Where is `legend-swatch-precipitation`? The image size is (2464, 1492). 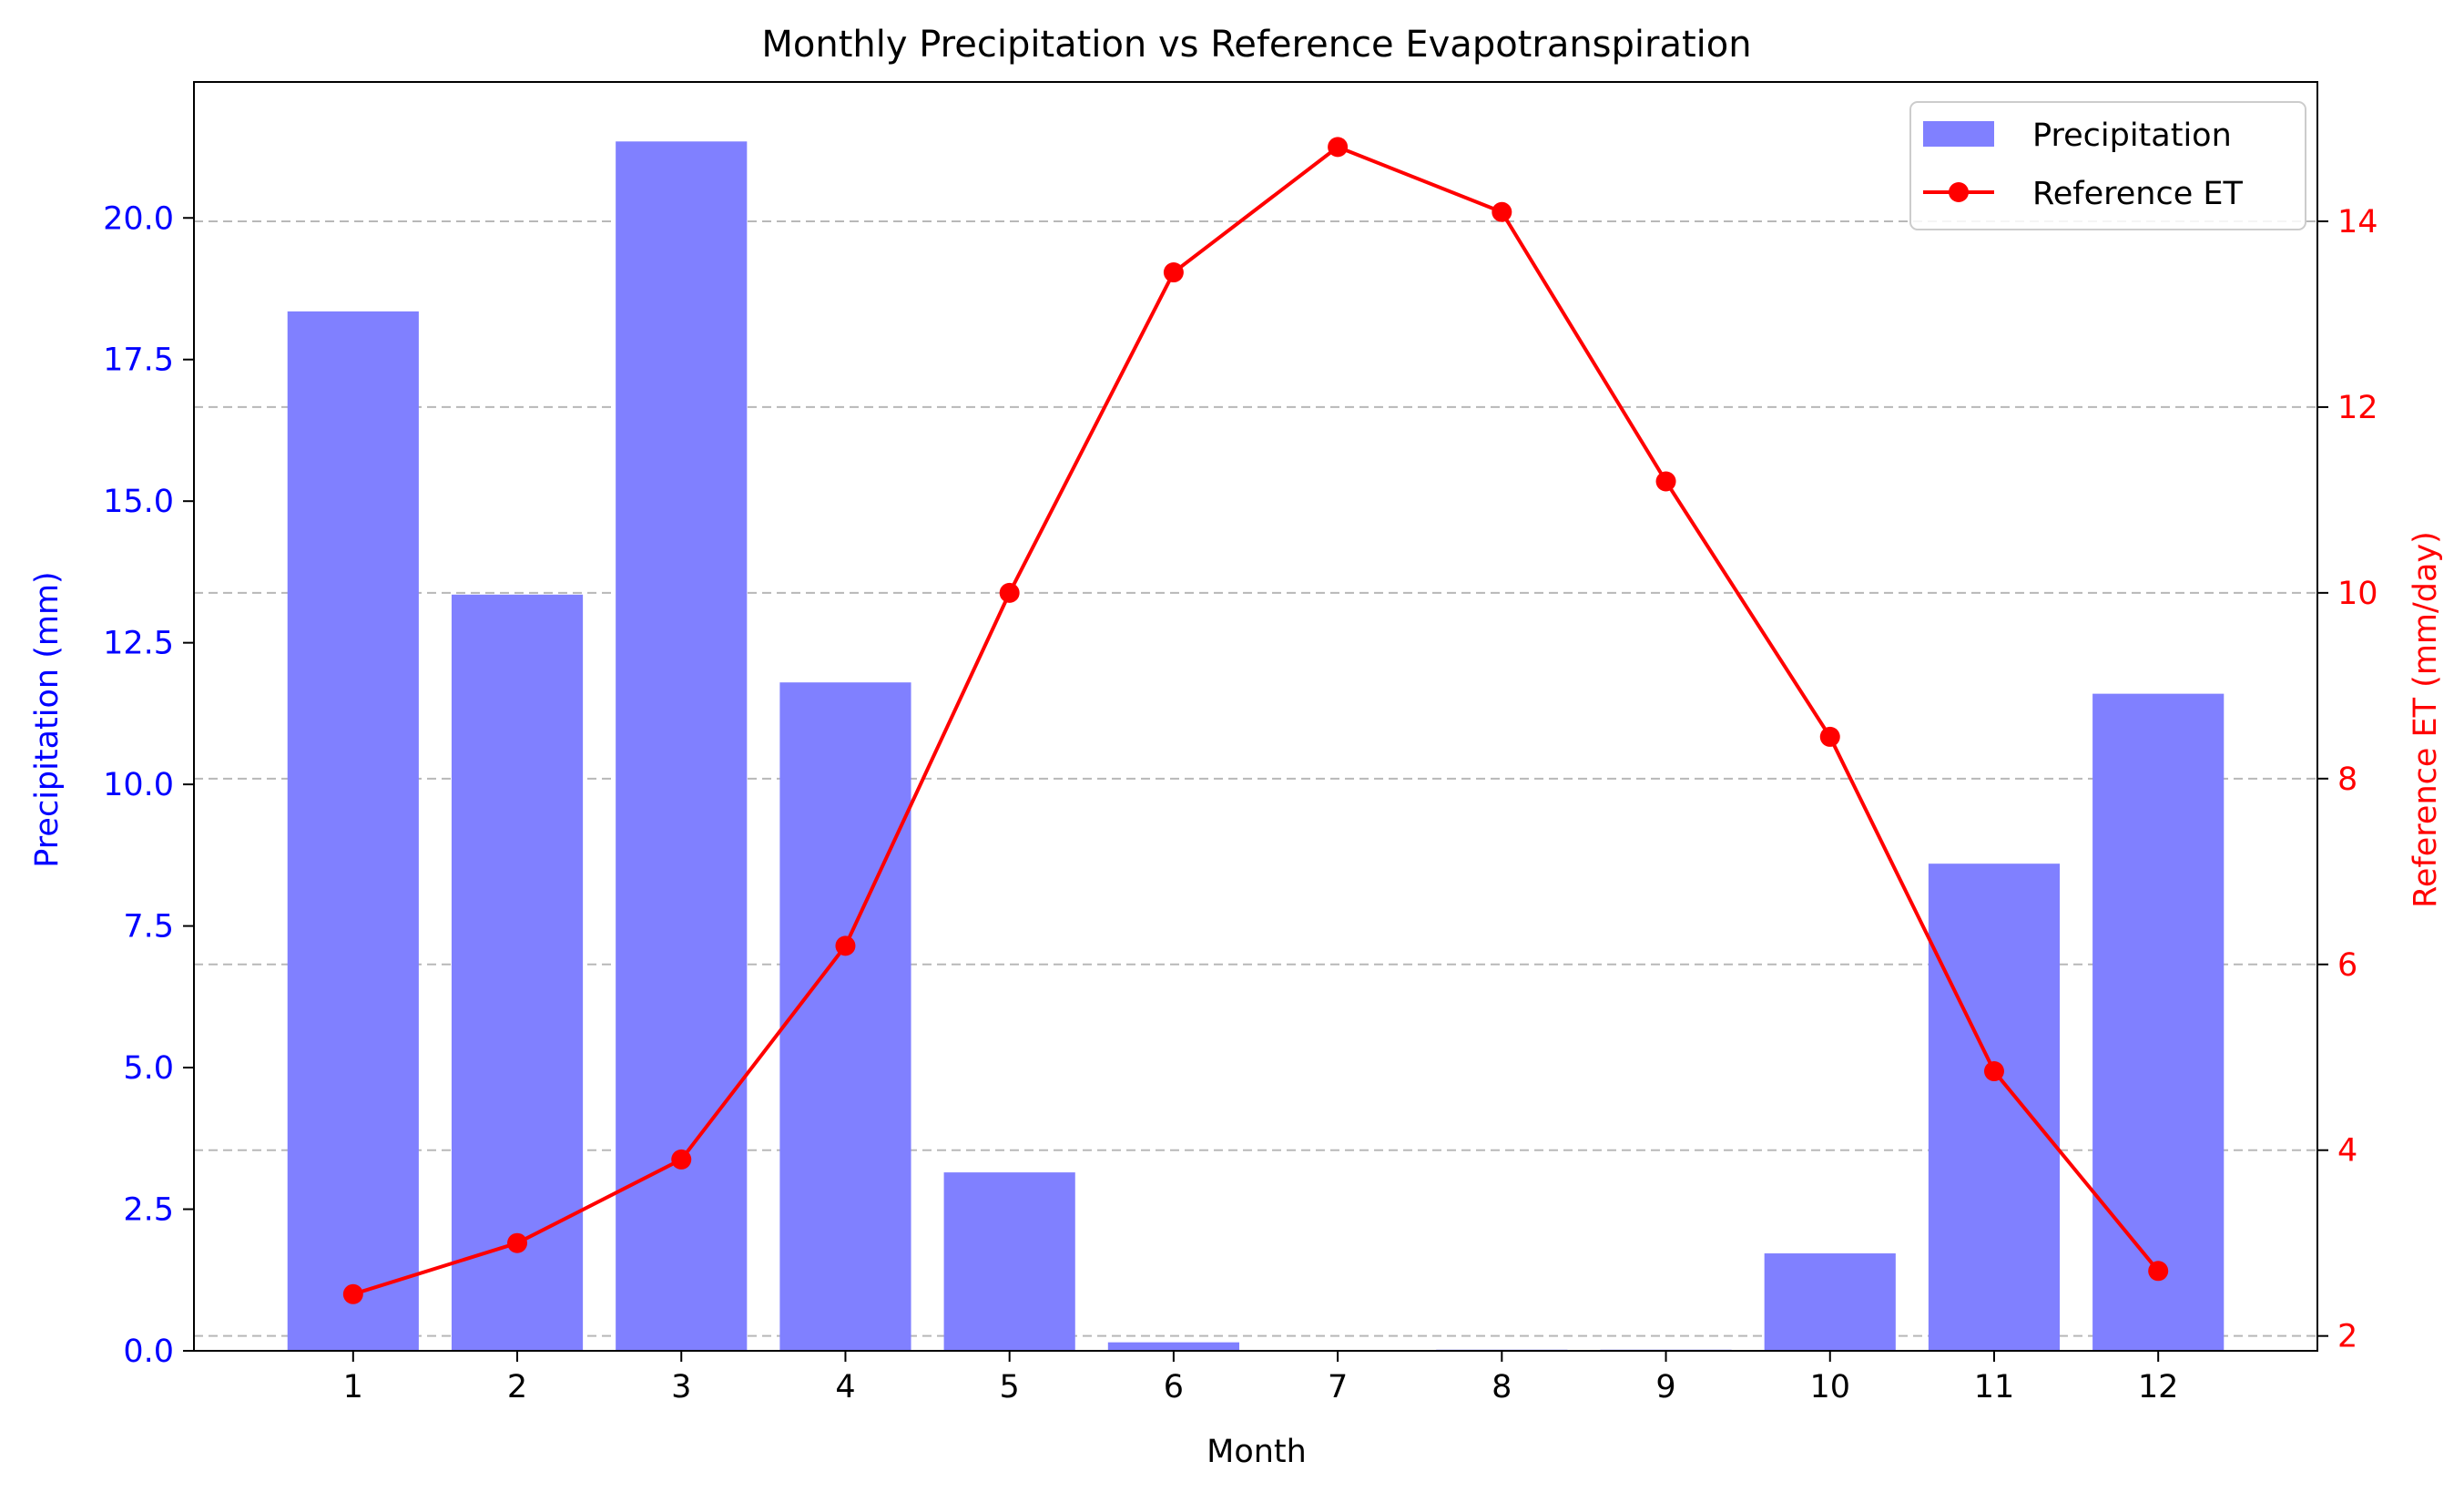 legend-swatch-precipitation is located at coordinates (1959, 134).